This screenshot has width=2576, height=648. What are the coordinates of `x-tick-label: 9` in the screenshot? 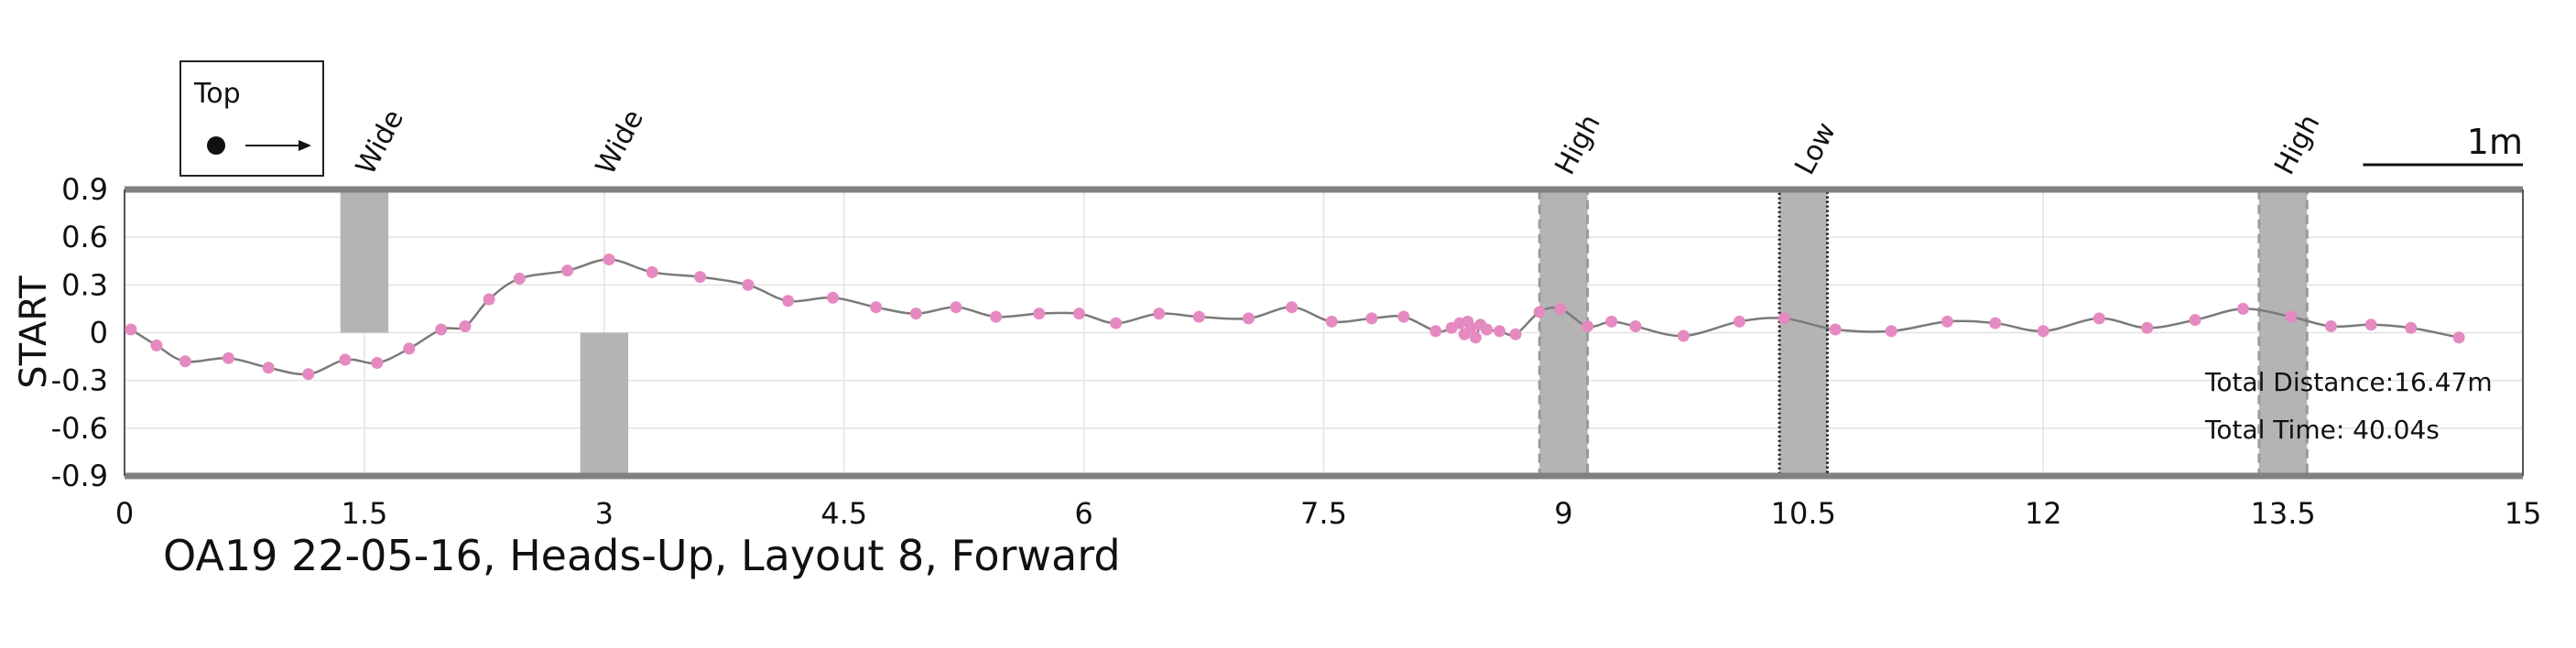 It's located at (1563, 513).